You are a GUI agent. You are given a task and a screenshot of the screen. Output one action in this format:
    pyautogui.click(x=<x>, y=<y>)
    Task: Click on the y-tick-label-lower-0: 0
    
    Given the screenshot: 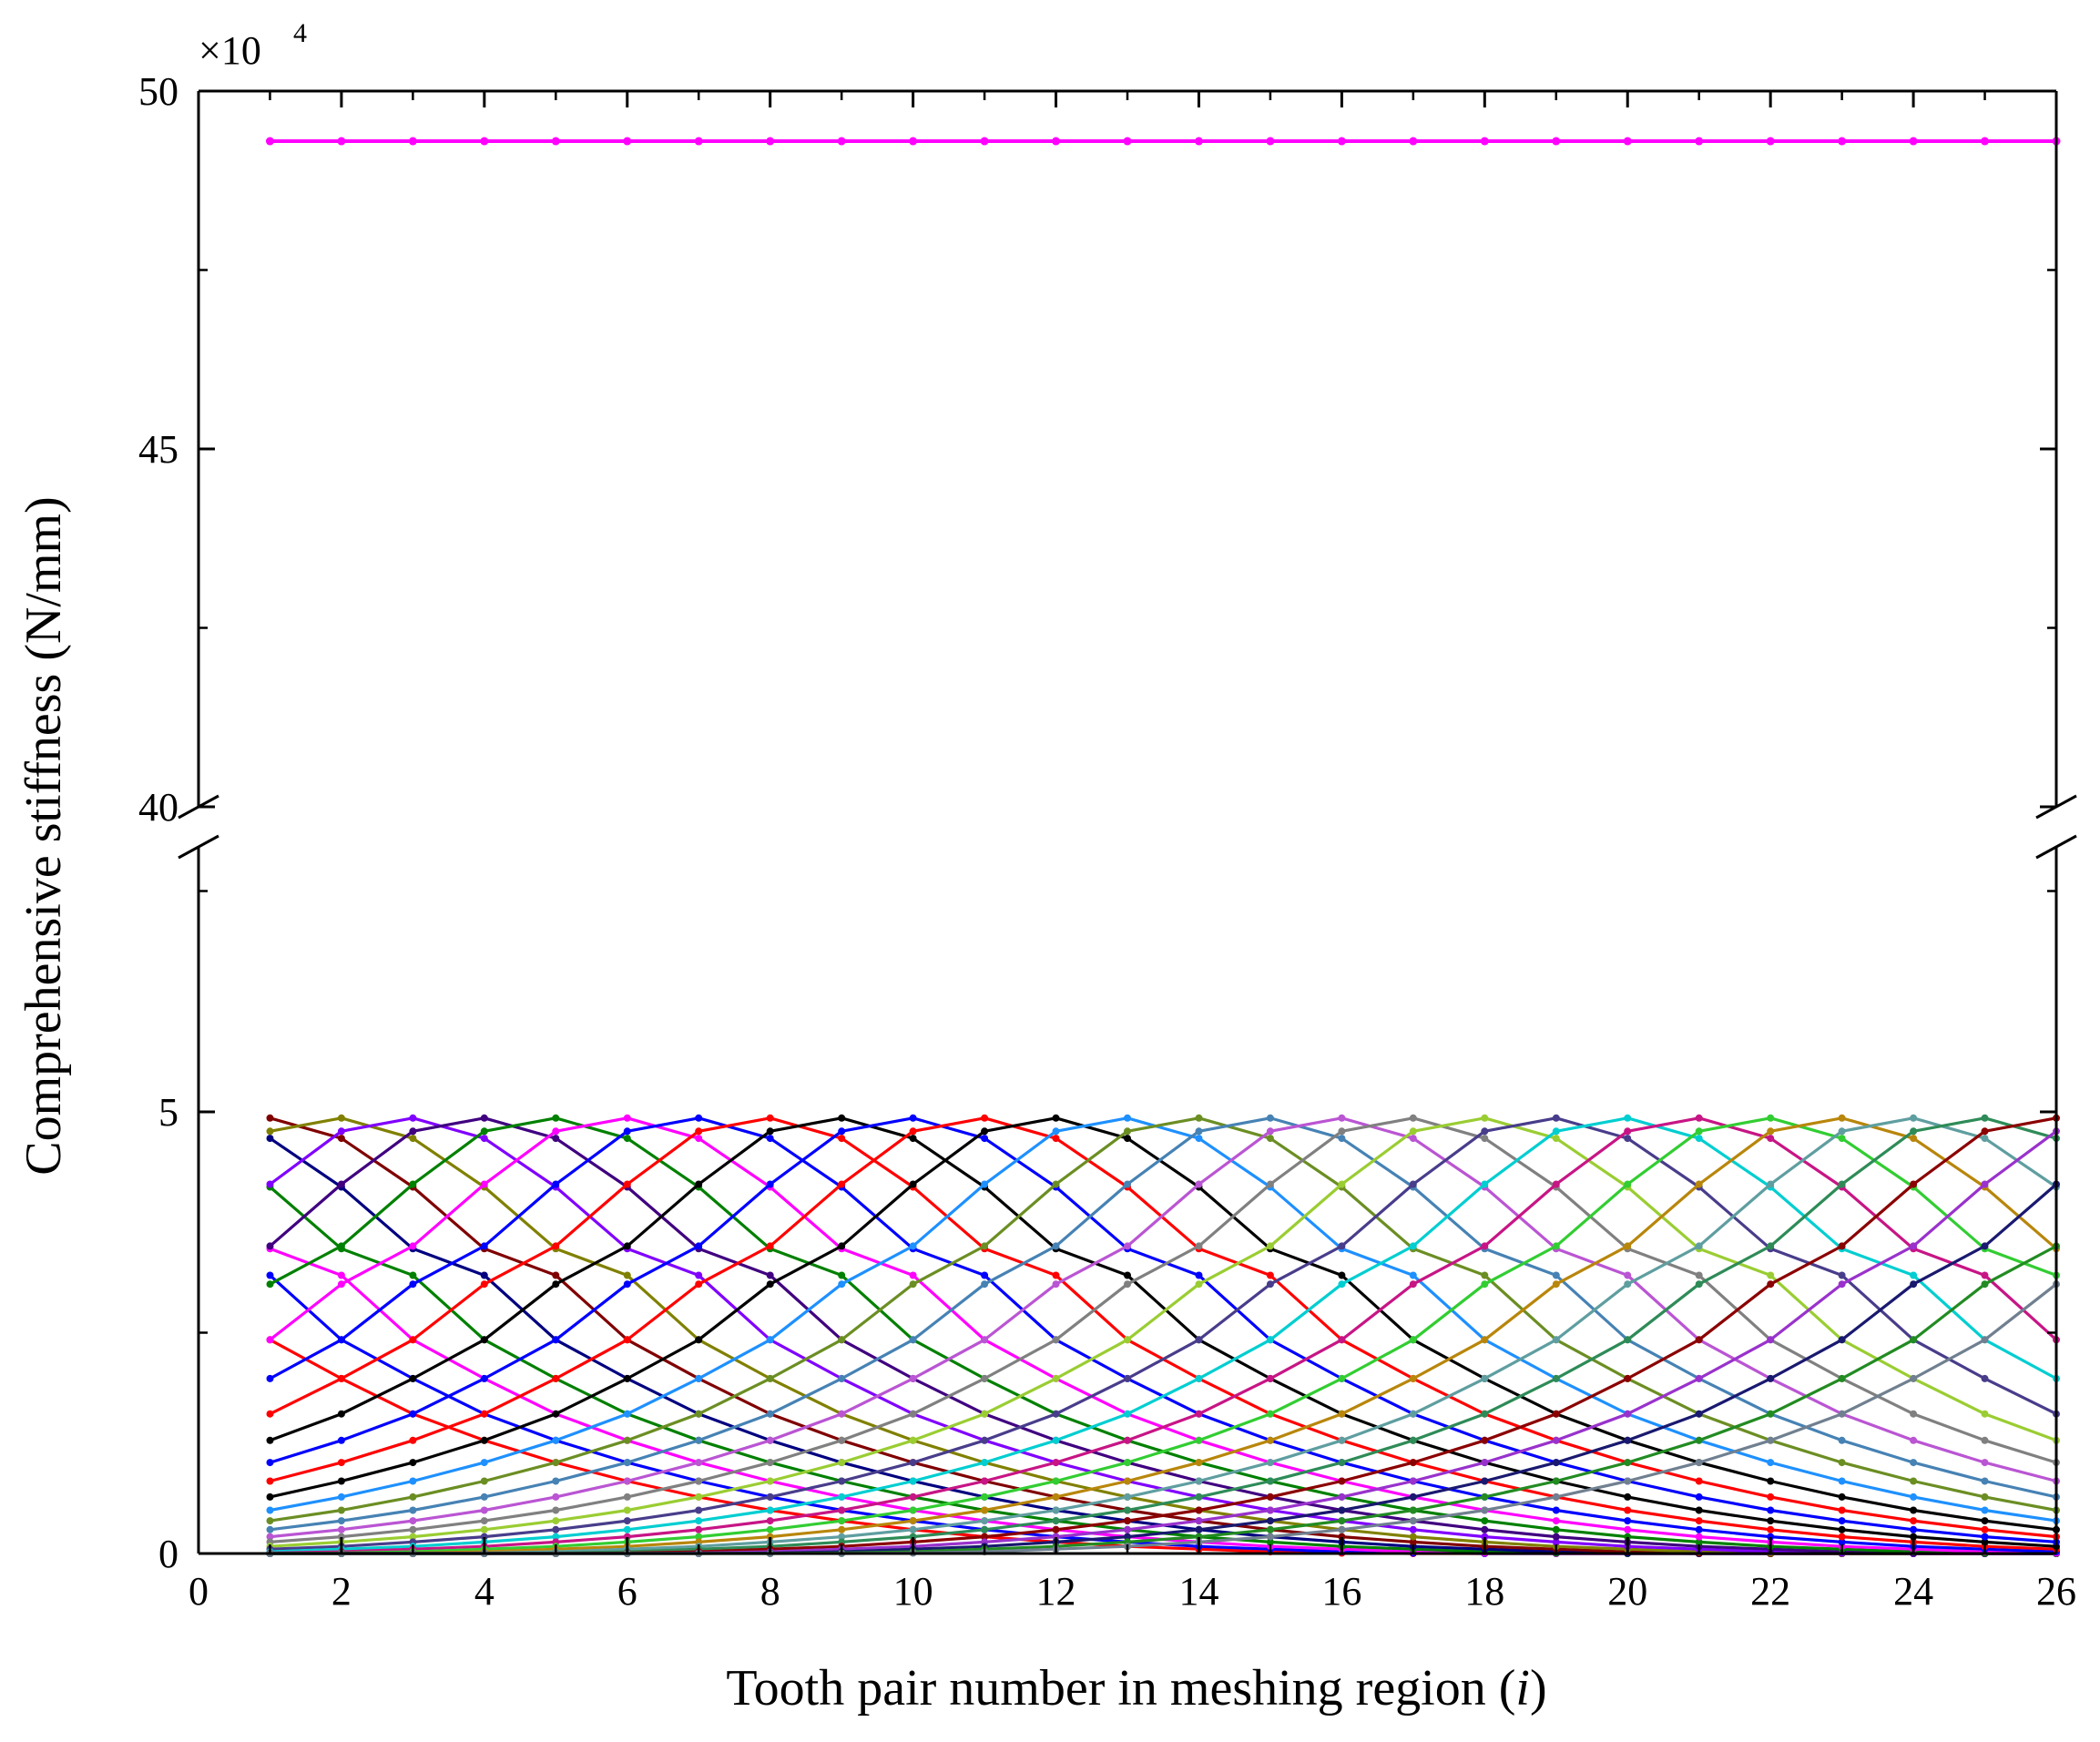 What is the action you would take?
    pyautogui.click(x=168, y=1554)
    